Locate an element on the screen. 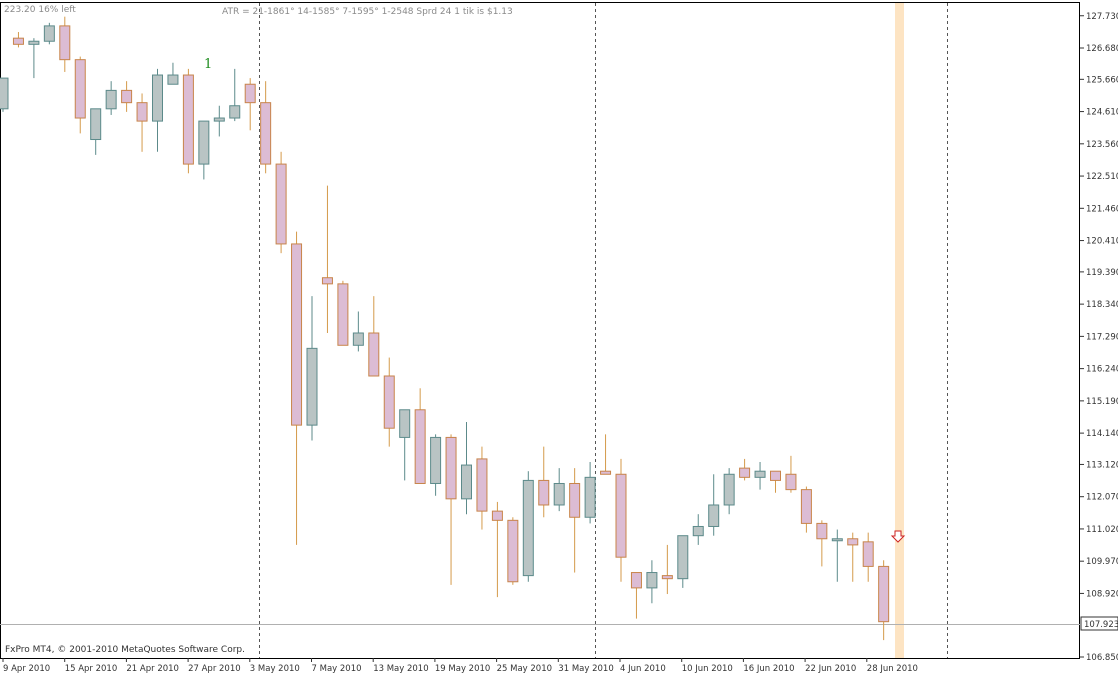 The height and width of the screenshot is (676, 1118). price-tick-label: 113.120 is located at coordinates (1102, 465).